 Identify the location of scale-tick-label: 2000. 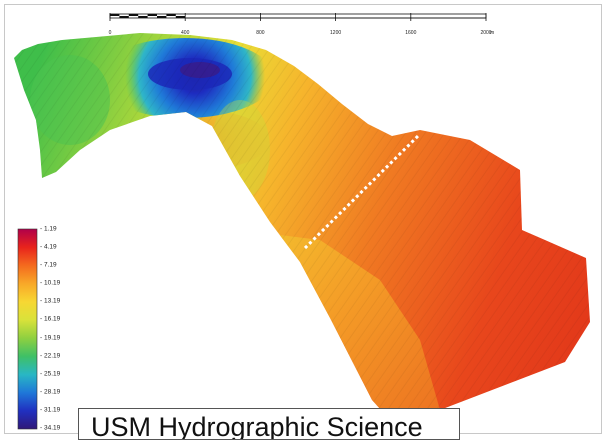
(486, 33).